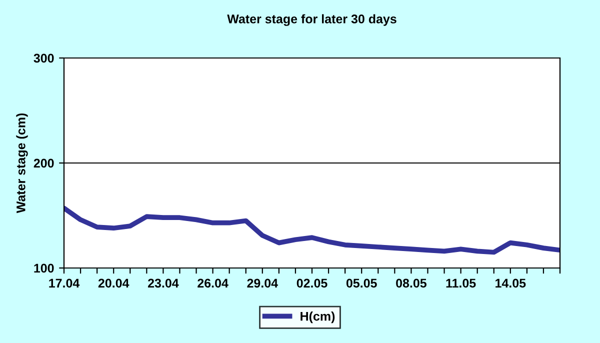 Image resolution: width=600 pixels, height=343 pixels. Describe the element at coordinates (411, 283) in the screenshot. I see `x-tick-label: 08.05` at that location.